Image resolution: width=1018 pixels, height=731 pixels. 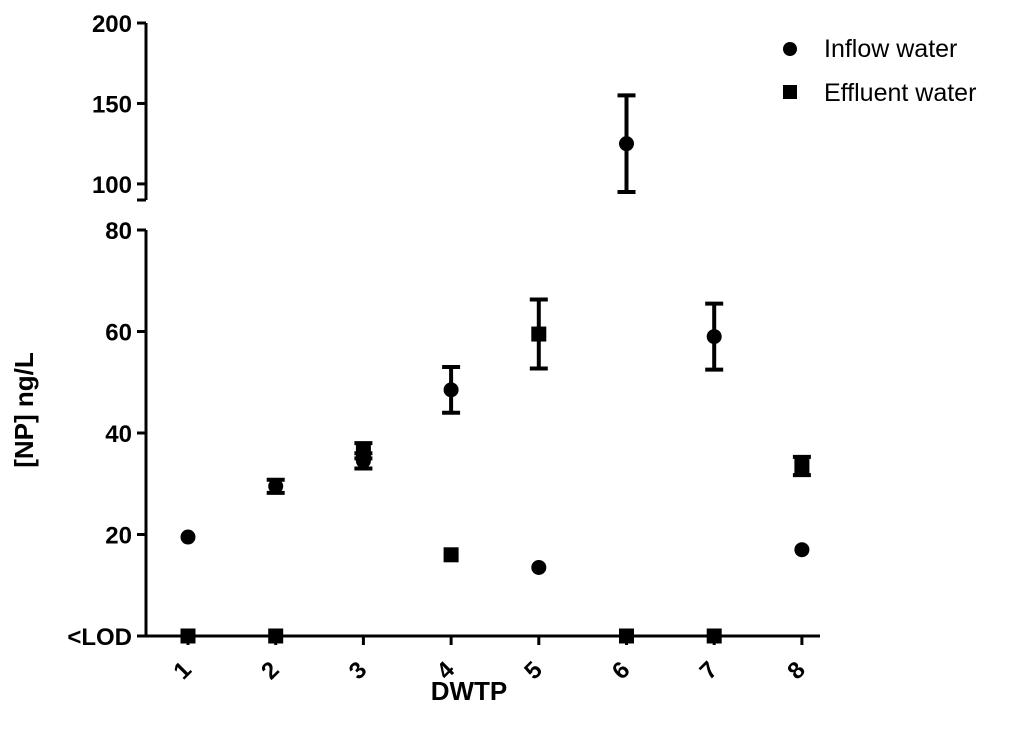 I want to click on x-tick-label: 3, so click(x=358, y=670).